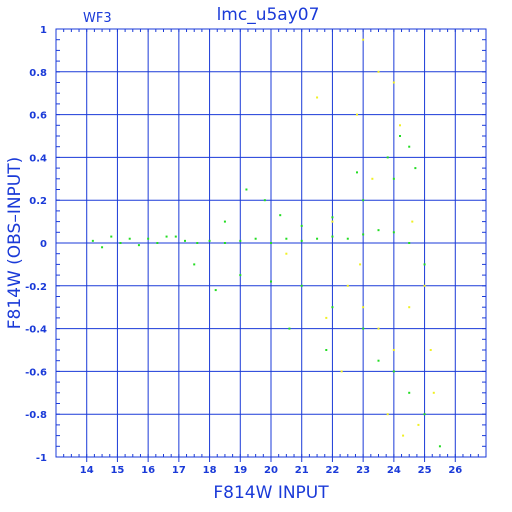  I want to click on y-tick-label: -0.2, so click(36, 287).